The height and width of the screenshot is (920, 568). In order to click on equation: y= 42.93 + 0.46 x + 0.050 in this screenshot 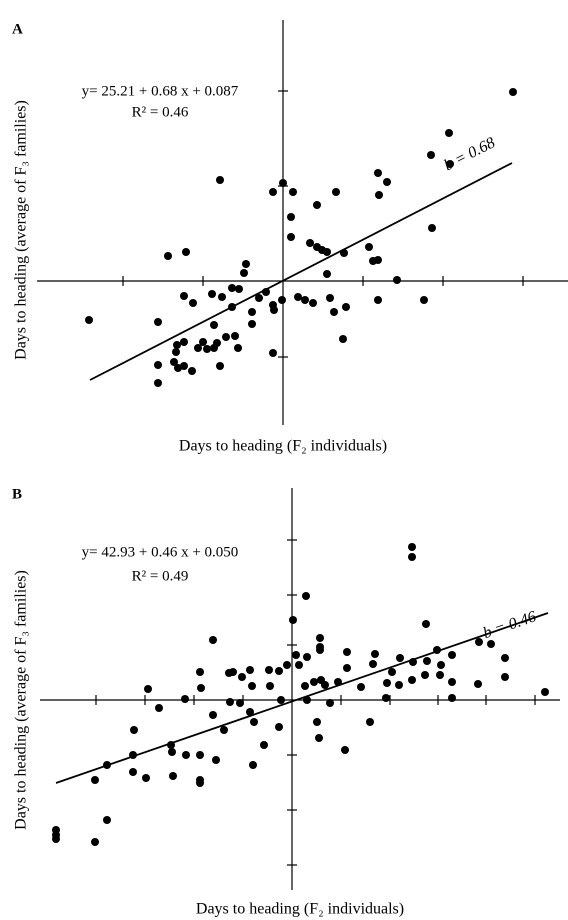, I will do `click(160, 552)`.